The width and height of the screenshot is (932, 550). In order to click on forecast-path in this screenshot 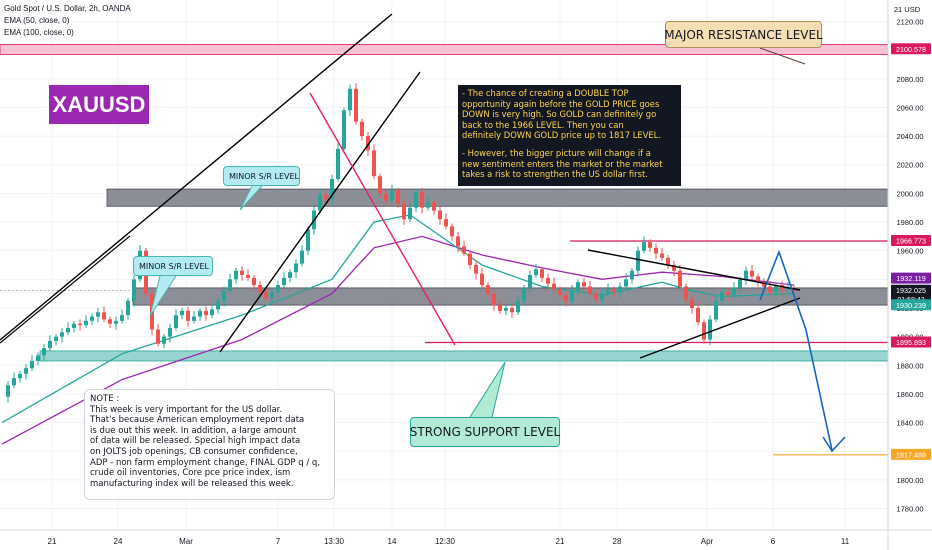, I will do `click(796, 350)`.